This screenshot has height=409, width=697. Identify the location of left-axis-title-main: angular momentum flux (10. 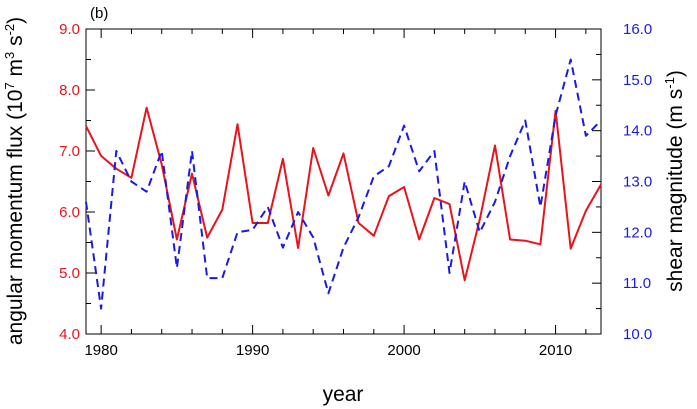
(15, 218).